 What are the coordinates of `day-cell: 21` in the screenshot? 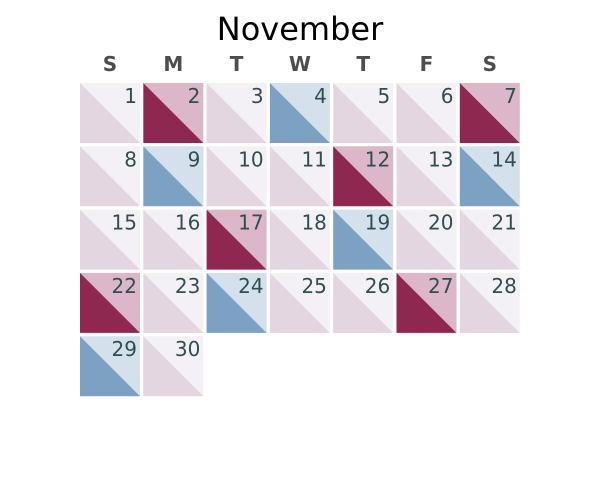 It's located at (489, 239).